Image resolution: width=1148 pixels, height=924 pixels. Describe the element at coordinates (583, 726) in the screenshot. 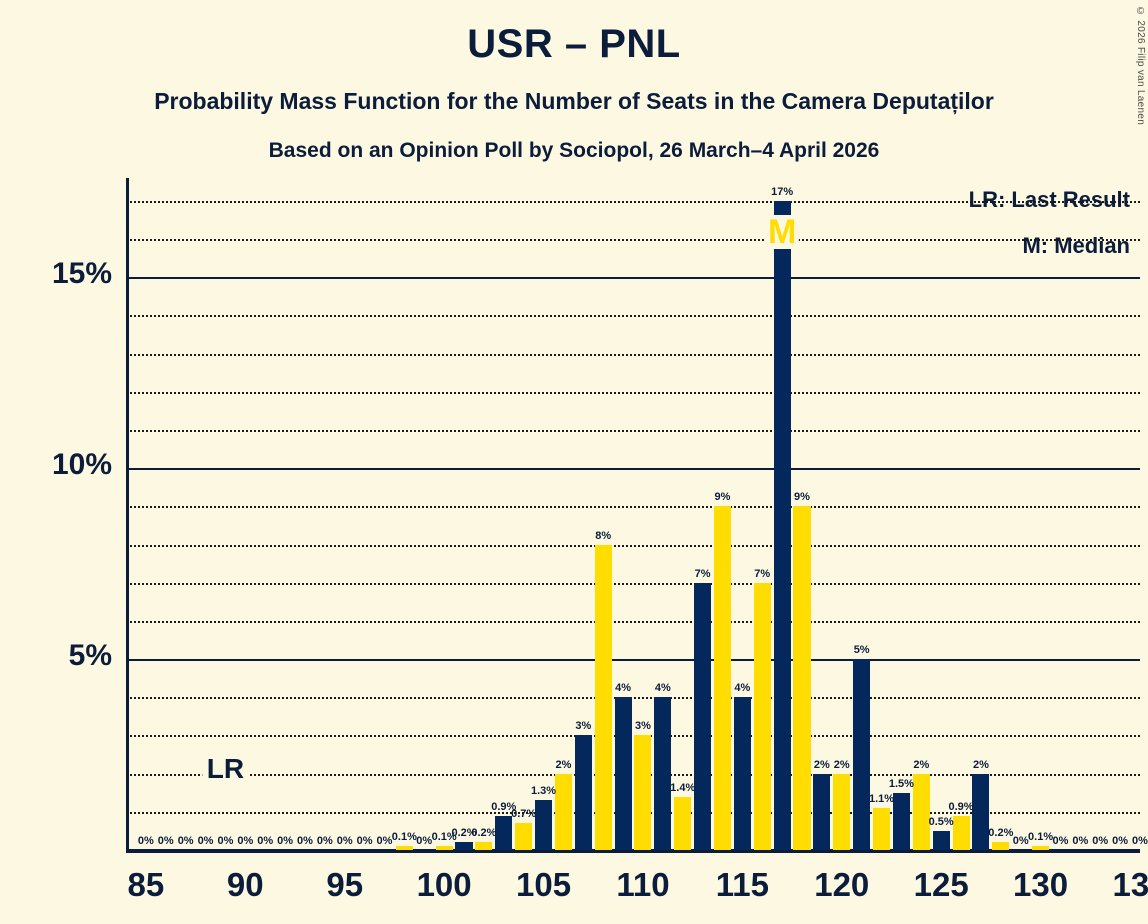

I see `bar-label-seat-107: 3%` at that location.